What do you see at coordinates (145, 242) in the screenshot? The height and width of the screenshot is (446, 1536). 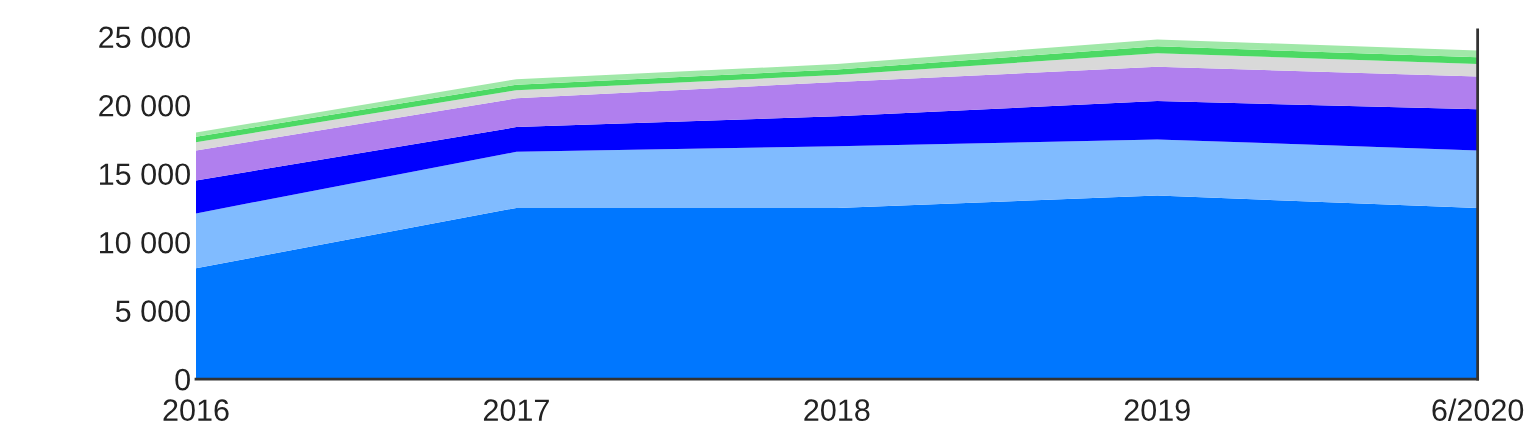 I see `y-tick-label: 10 000` at bounding box center [145, 242].